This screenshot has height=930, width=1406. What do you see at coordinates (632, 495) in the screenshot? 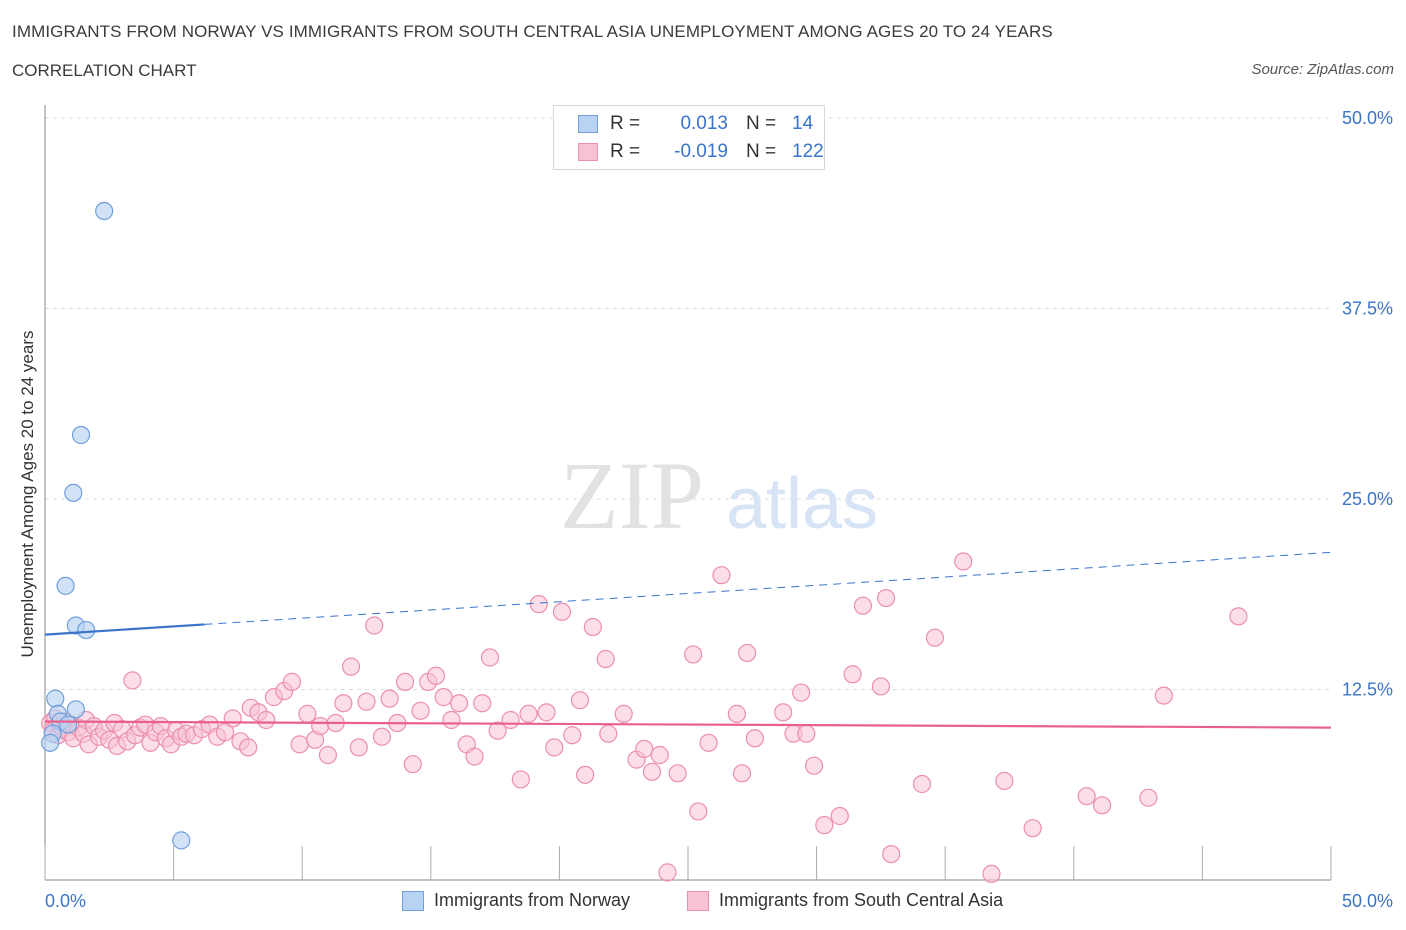
I see `watermark-zip: ZIP` at bounding box center [632, 495].